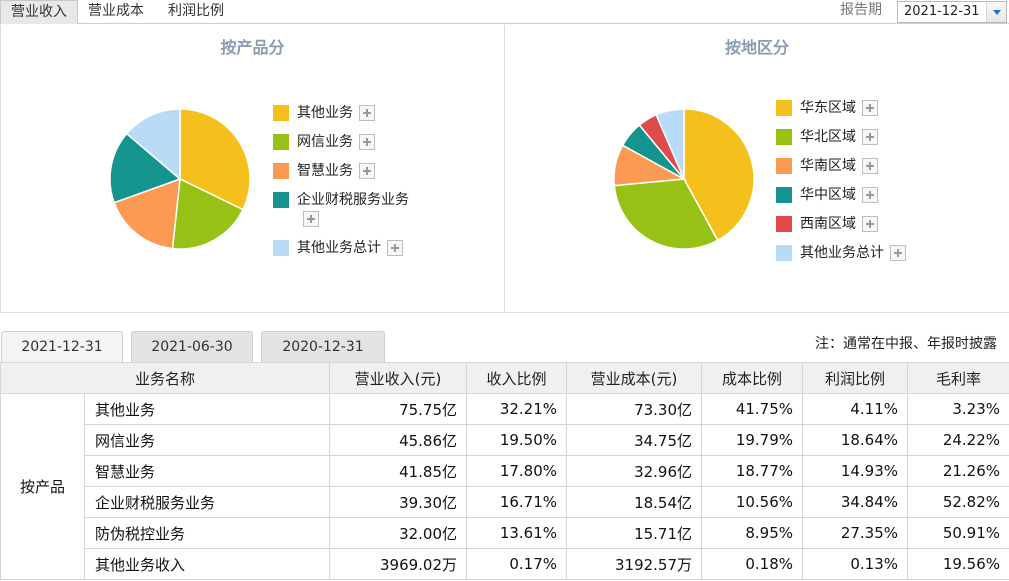 This screenshot has height=581, width=1009. I want to click on cell-revenue: 75.75亿, so click(398, 409).